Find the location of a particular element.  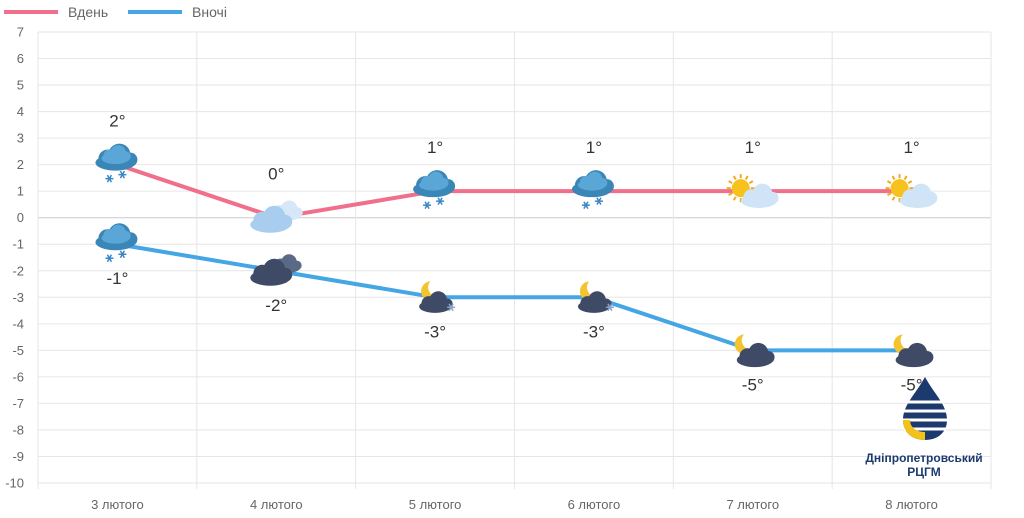

y-tick-label: -4 is located at coordinates (18, 323).